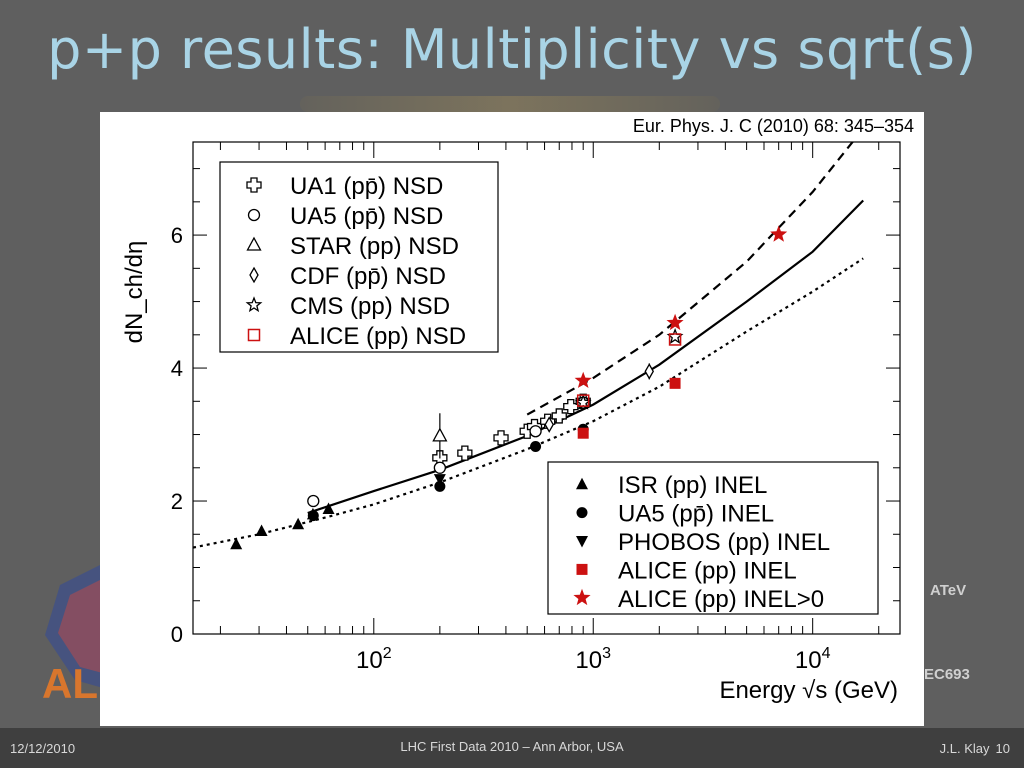 This screenshot has width=1024, height=768. I want to click on x-tick-label: 10³, so click(593, 659).